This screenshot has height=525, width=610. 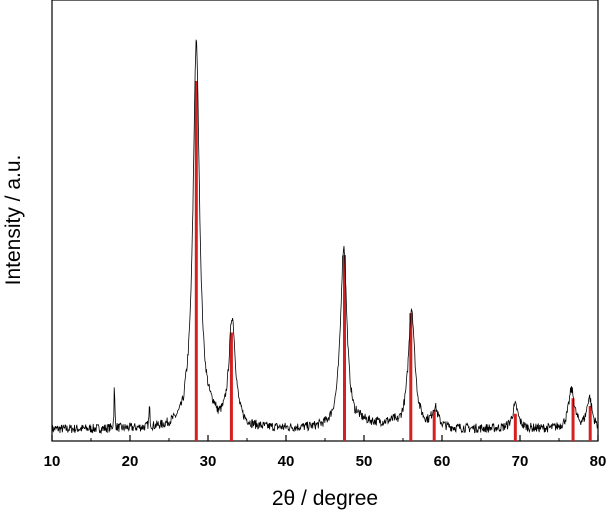 I want to click on x-tick-label: 30, so click(x=208, y=461).